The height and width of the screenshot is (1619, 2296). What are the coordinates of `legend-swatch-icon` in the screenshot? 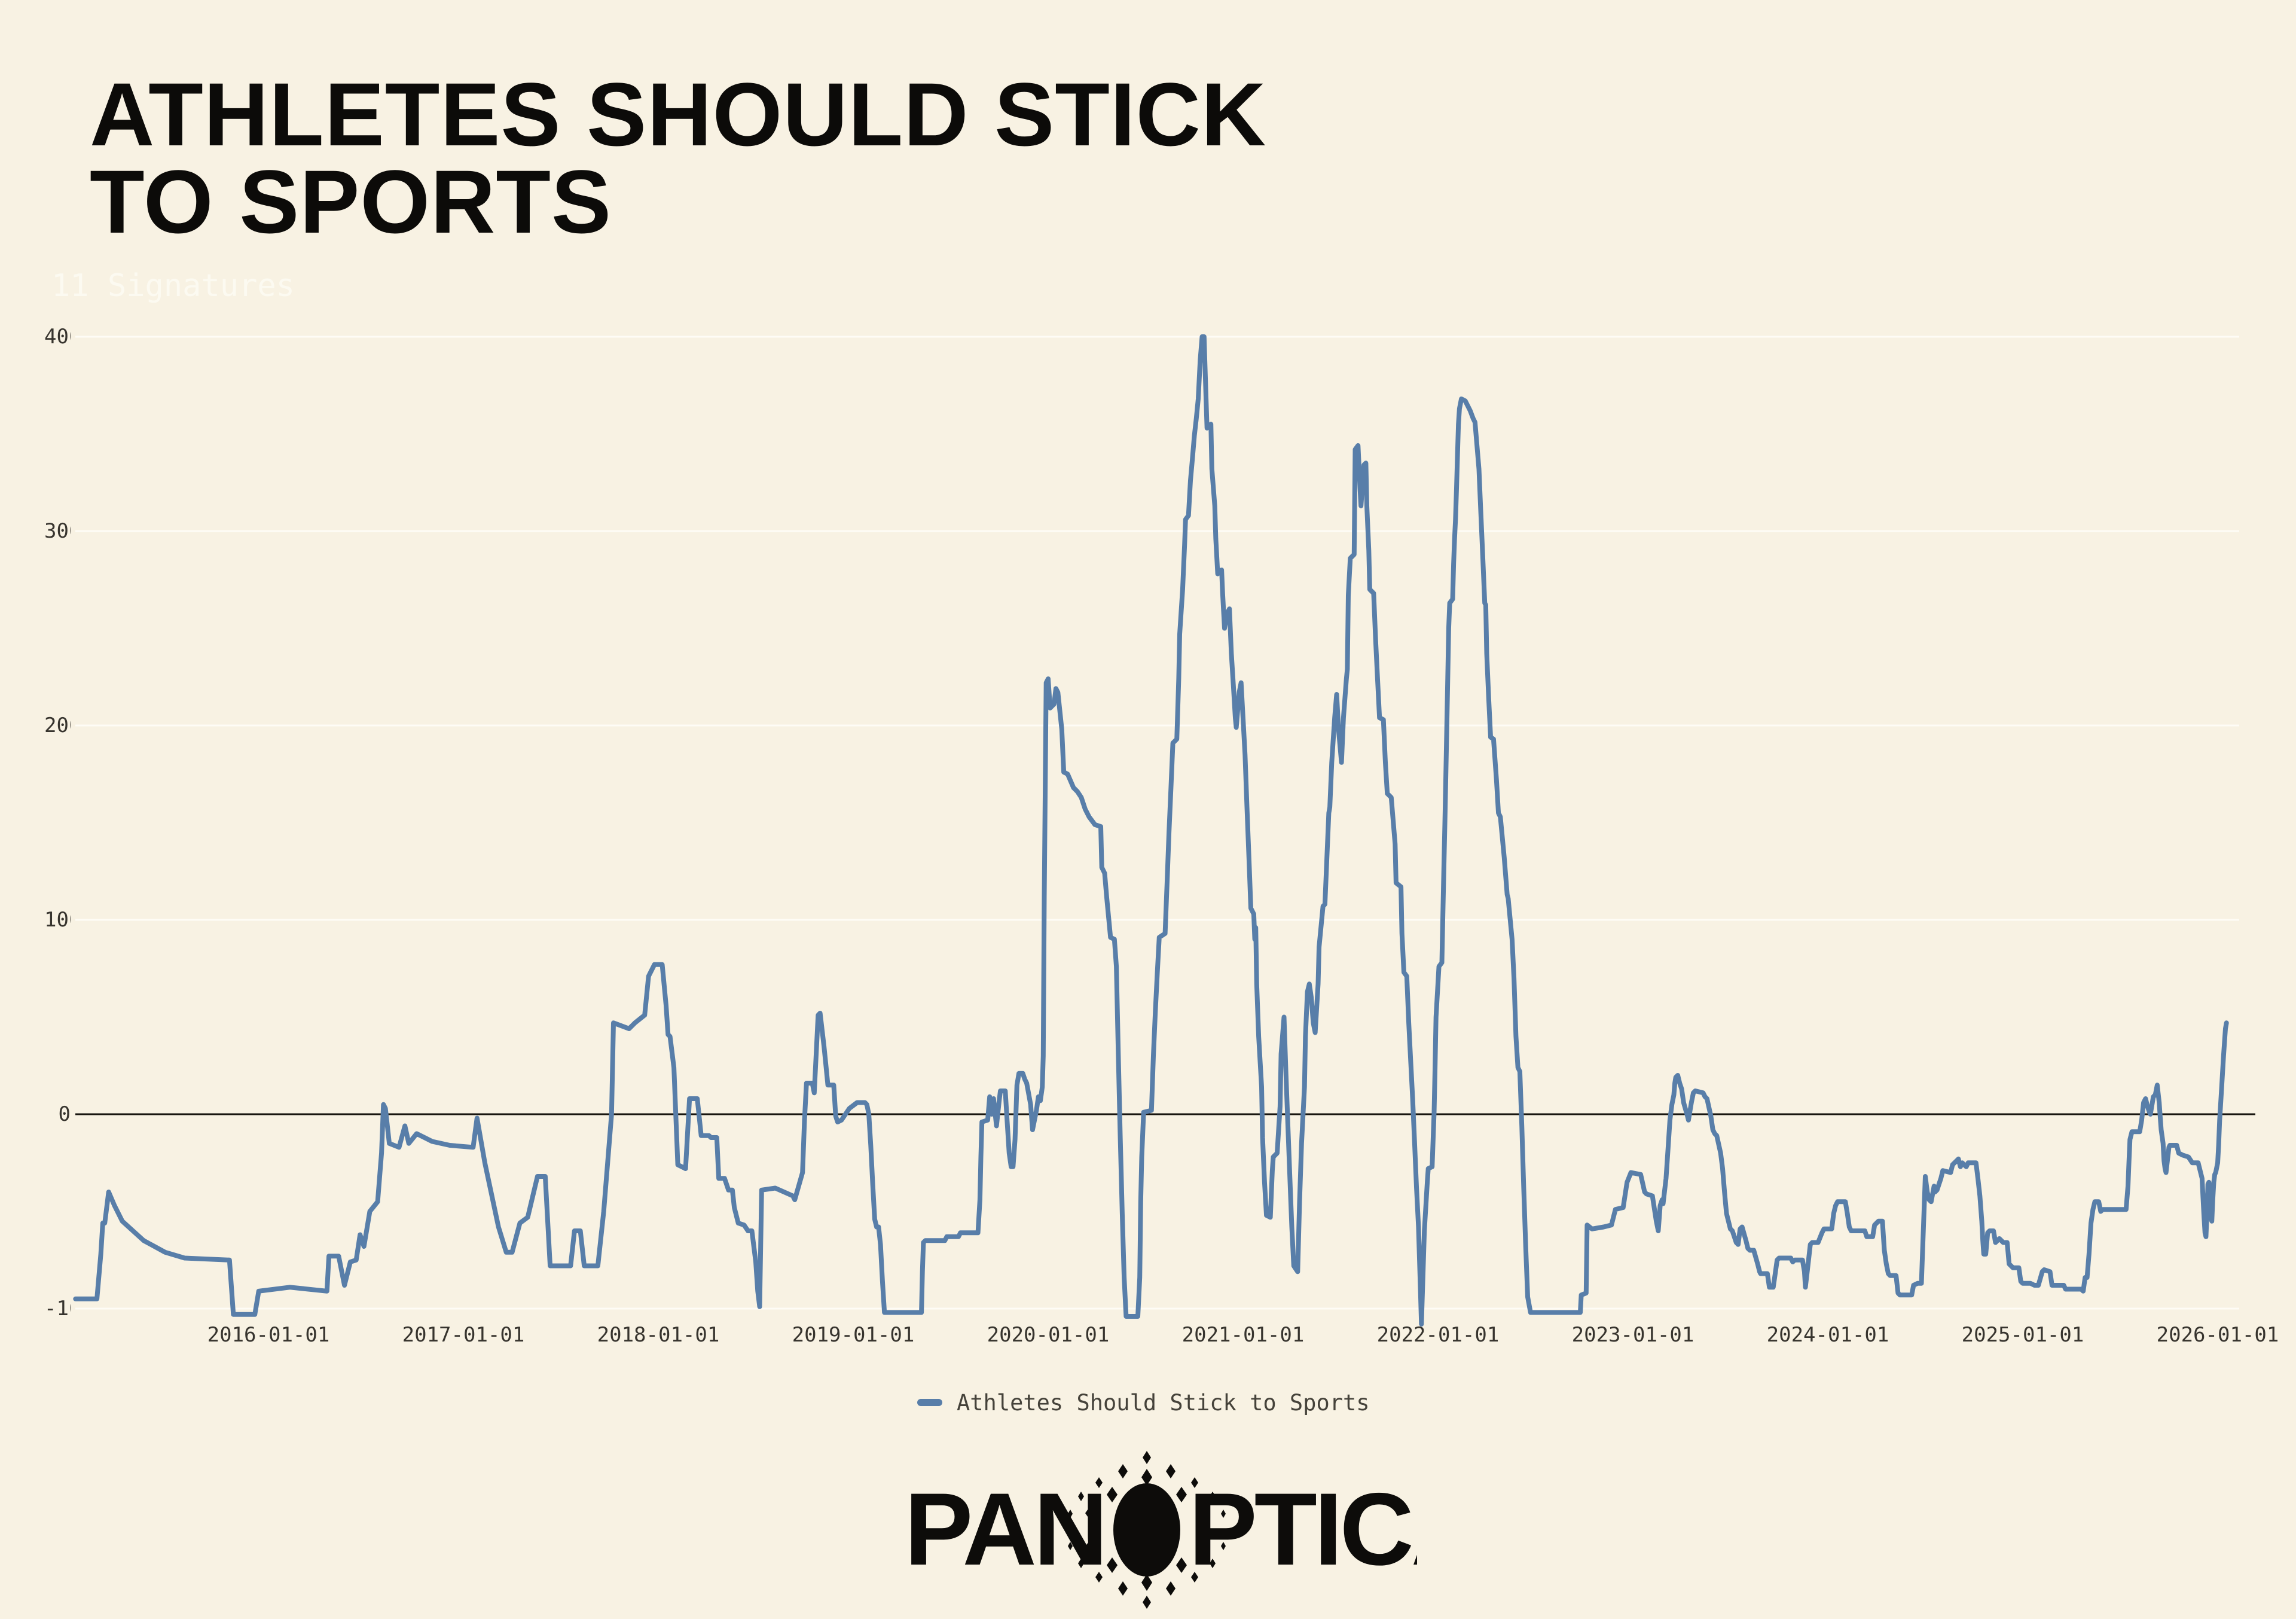 It's located at (929, 1402).